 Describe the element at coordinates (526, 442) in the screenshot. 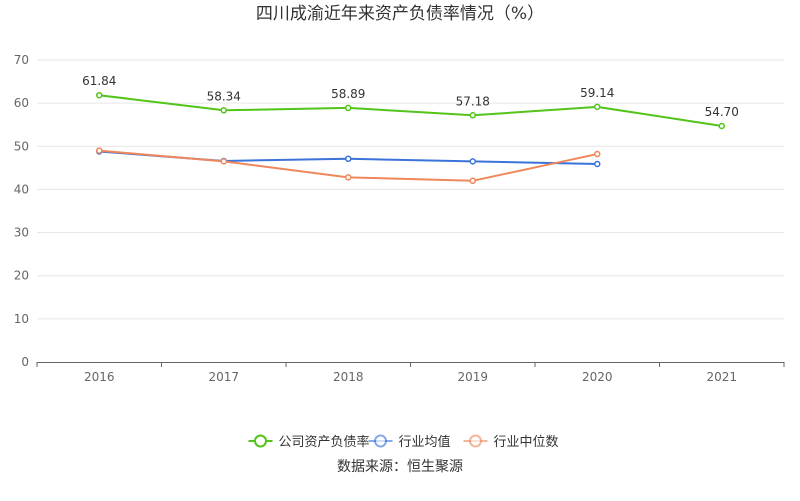

I see `legend-label: 行业中位数` at that location.